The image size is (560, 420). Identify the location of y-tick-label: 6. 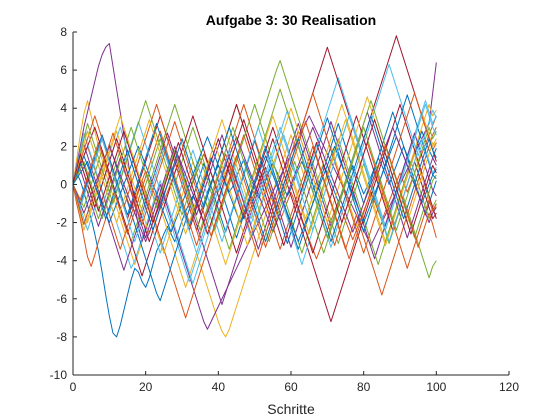
(63, 70).